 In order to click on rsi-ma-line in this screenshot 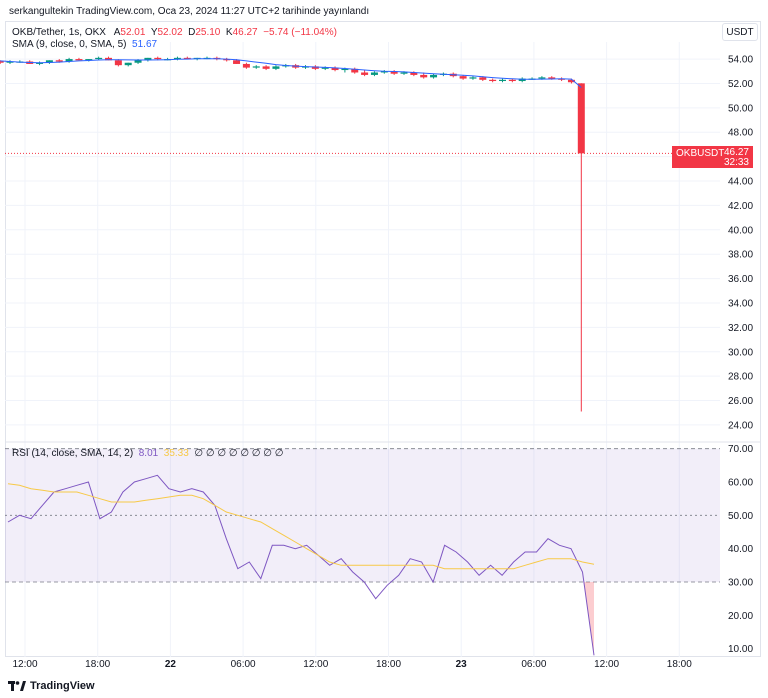, I will do `click(301, 526)`.